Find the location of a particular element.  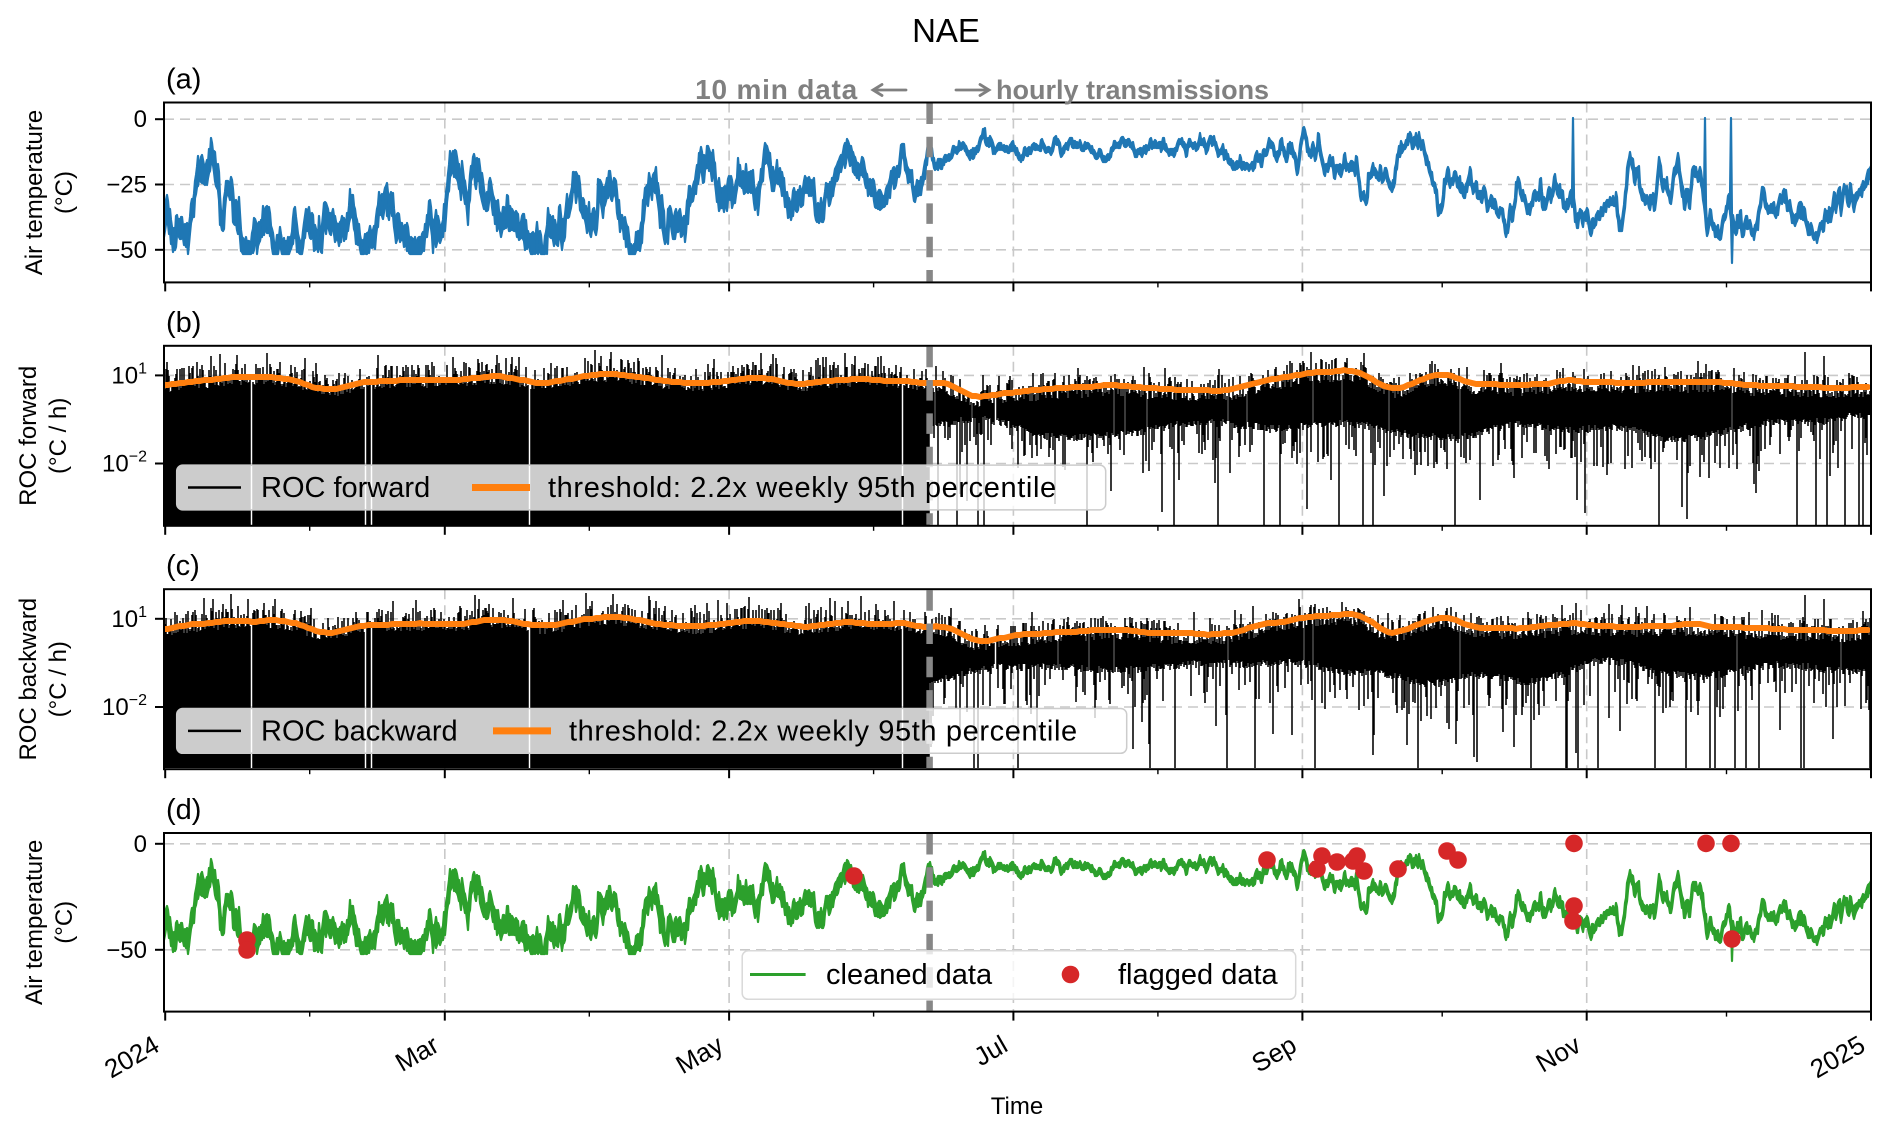

svg-text: 10−2 is located at coordinates (124, 706).